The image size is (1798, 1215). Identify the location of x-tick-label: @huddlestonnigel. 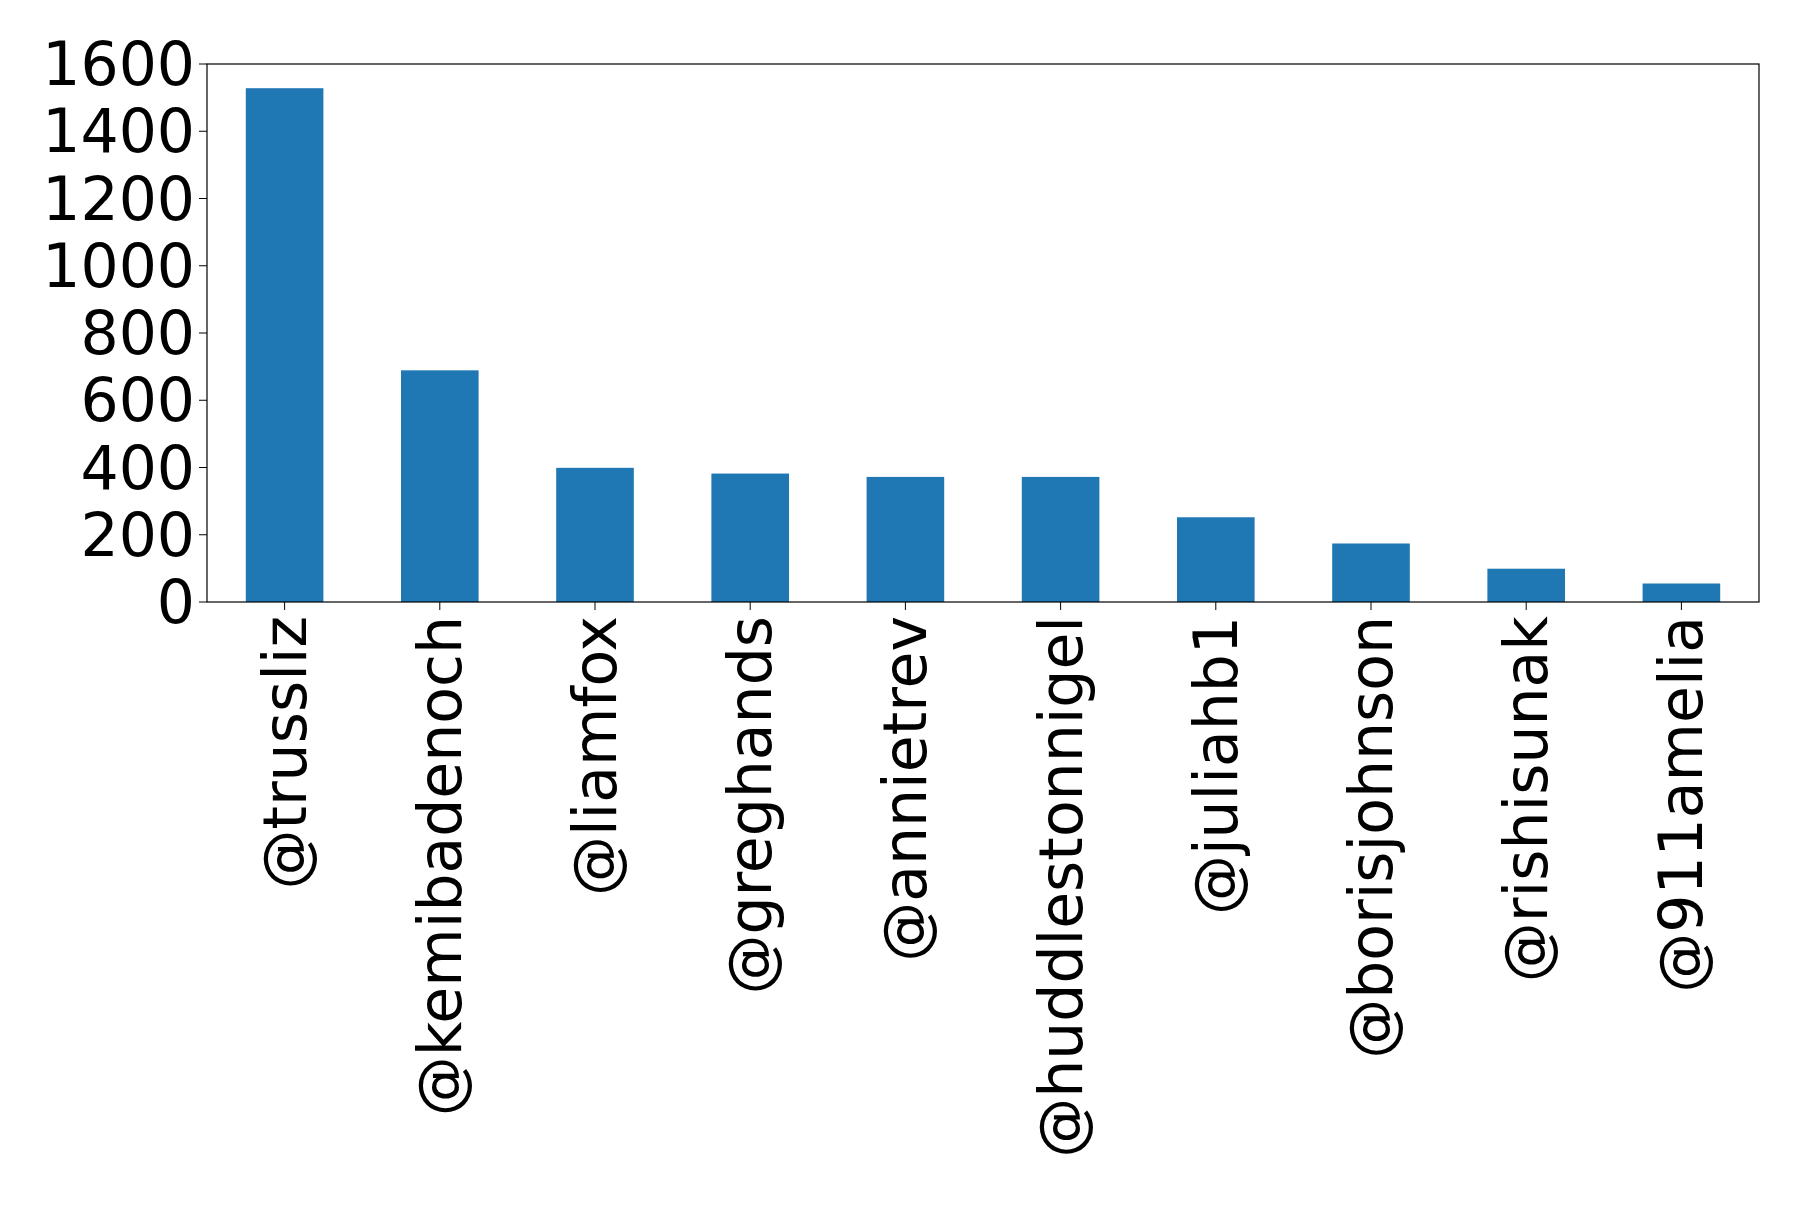
(1060, 887).